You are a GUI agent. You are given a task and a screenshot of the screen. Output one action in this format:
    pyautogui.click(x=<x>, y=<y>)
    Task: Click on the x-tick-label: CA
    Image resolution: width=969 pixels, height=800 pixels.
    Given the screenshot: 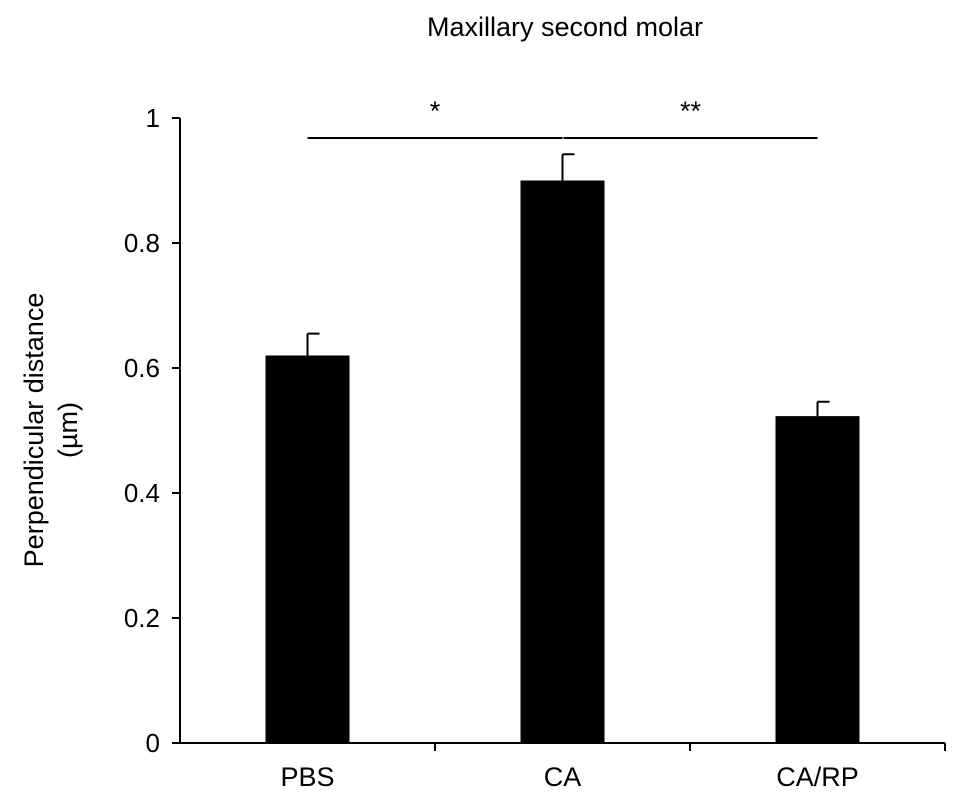 What is the action you would take?
    pyautogui.click(x=563, y=777)
    